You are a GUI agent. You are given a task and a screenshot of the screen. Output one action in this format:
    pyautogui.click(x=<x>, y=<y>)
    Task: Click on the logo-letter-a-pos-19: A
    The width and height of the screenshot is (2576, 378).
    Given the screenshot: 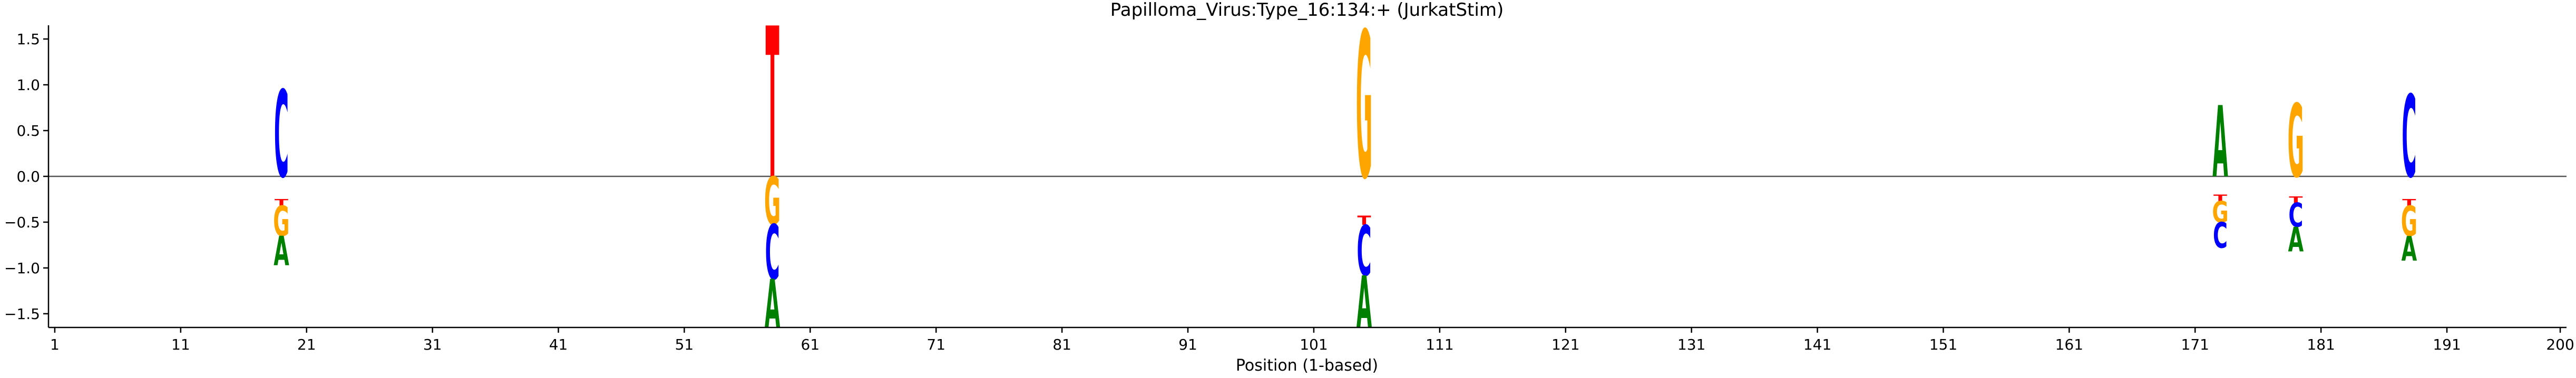 What is the action you would take?
    pyautogui.click(x=281, y=252)
    